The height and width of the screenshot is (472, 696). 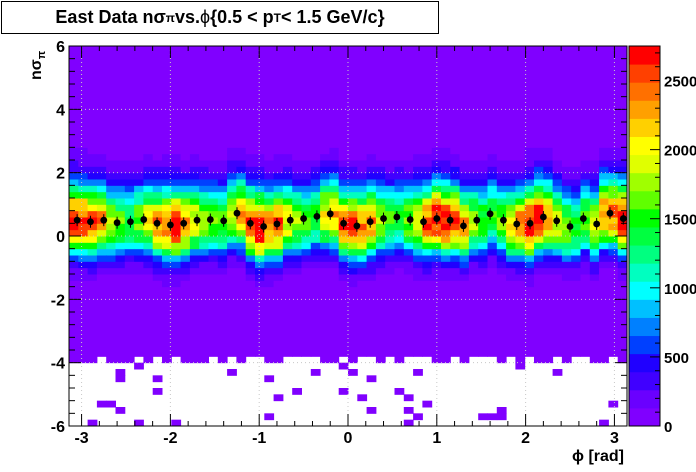 I want to click on title-suffix: < 1.5 GeV/c}, so click(x=333, y=17).